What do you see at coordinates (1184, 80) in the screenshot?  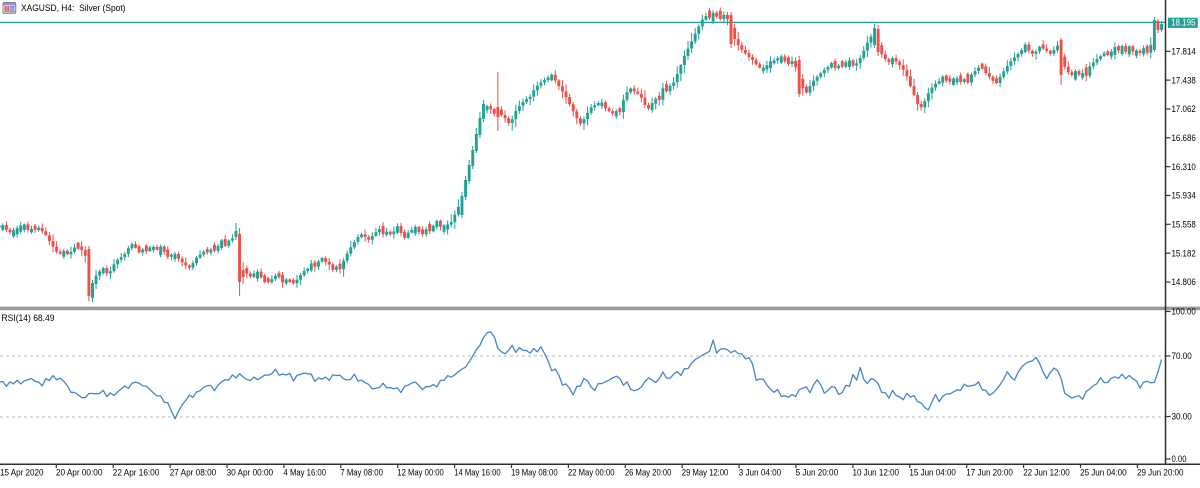 I see `svg-text: 17.438` at bounding box center [1184, 80].